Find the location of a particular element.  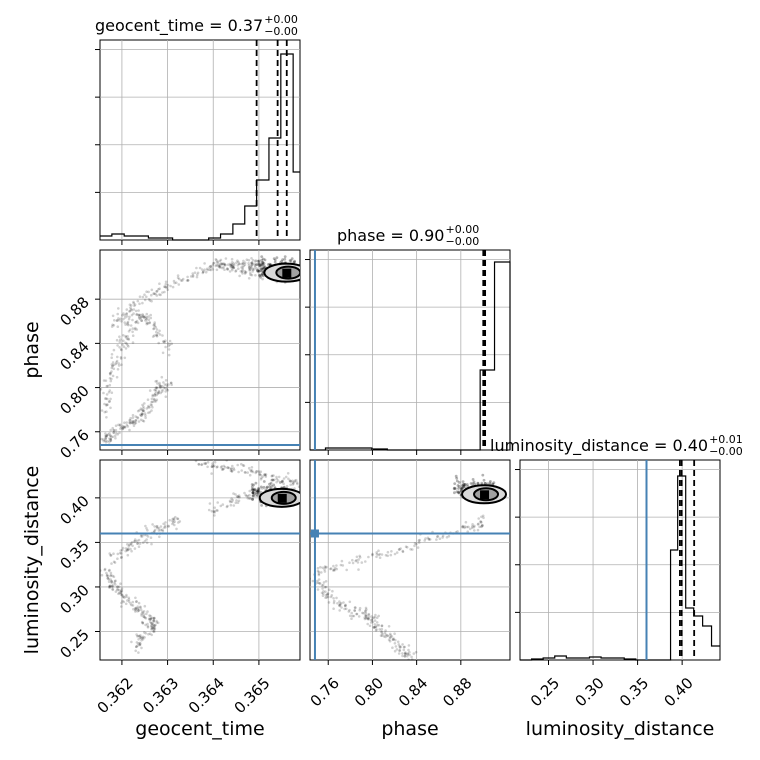

x-tick-label: 0.80 is located at coordinates (369, 692).